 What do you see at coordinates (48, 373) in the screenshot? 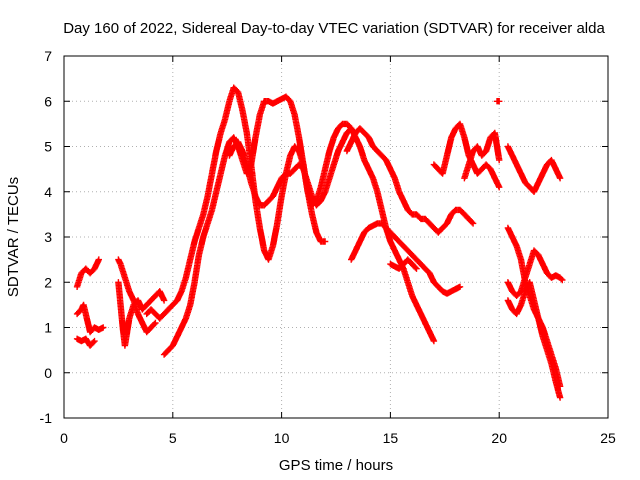
I see `y-tick-label: 0` at bounding box center [48, 373].